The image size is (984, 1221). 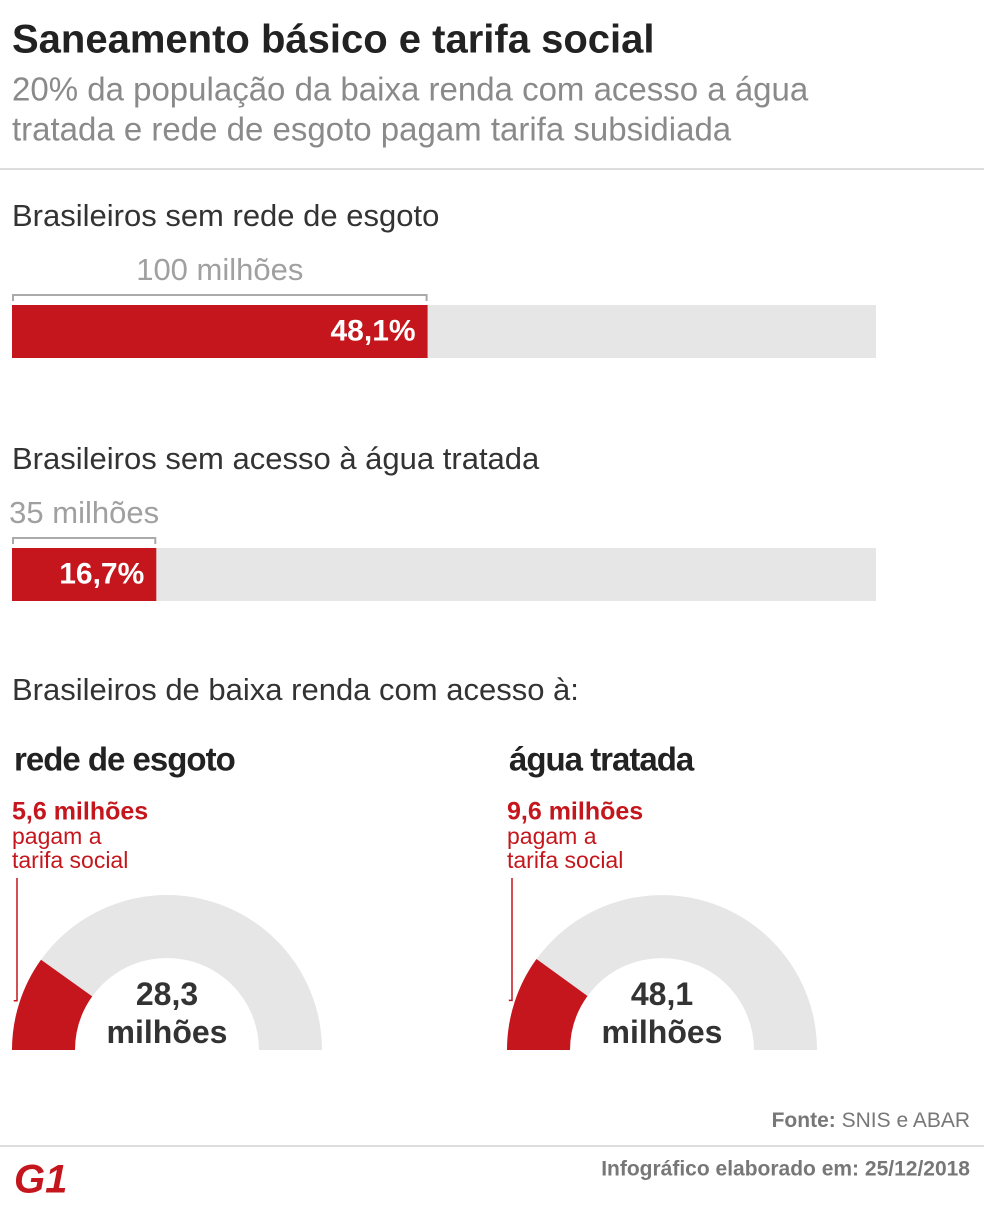 I want to click on section-title: Brasileiros de baixa renda com acesso à:, so click(x=295, y=689).